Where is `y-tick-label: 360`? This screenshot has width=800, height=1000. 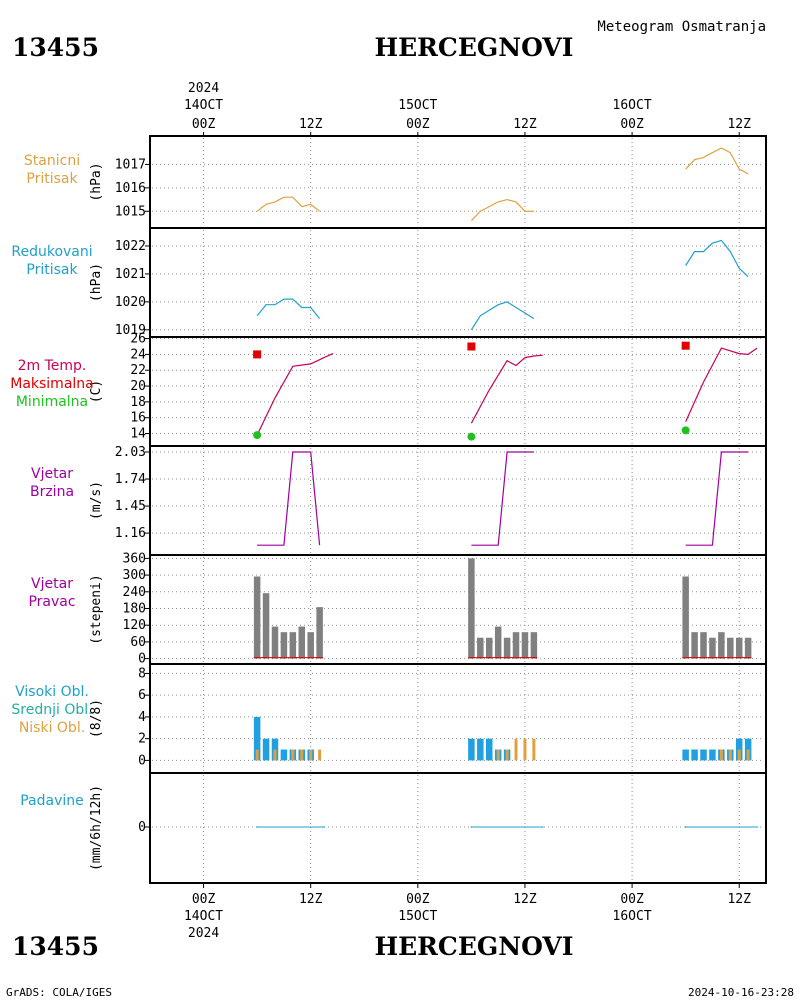
y-tick-label: 360 is located at coordinates (134, 558).